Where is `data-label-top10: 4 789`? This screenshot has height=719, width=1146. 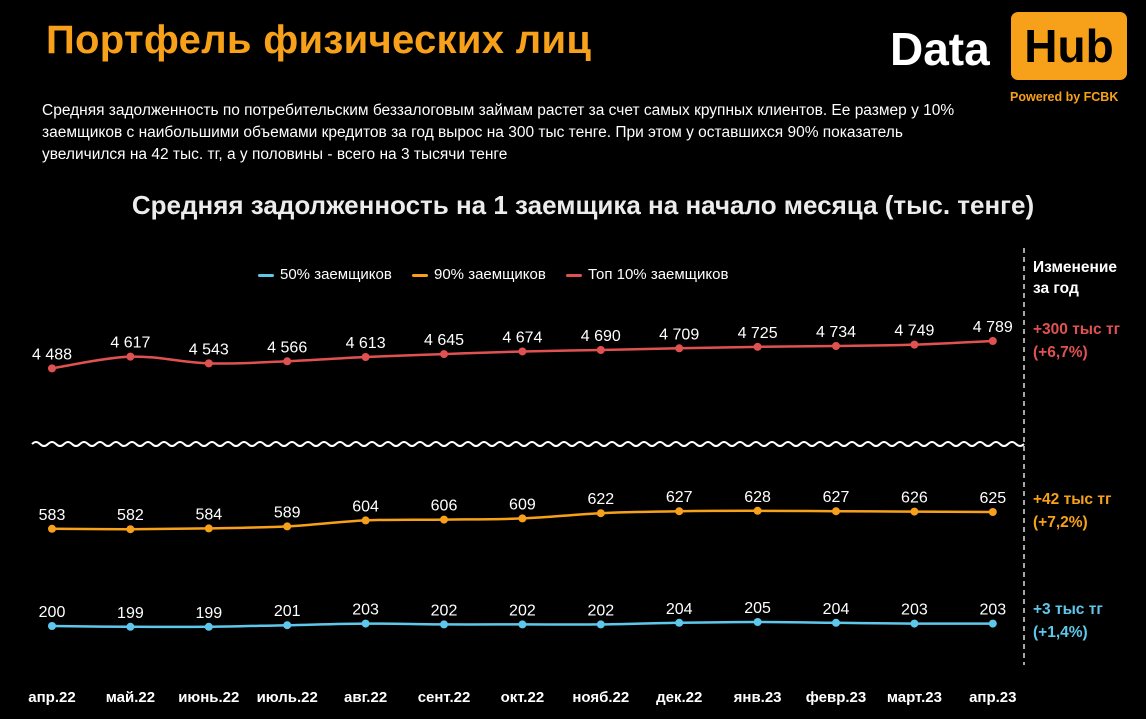
data-label-top10: 4 789 is located at coordinates (993, 327).